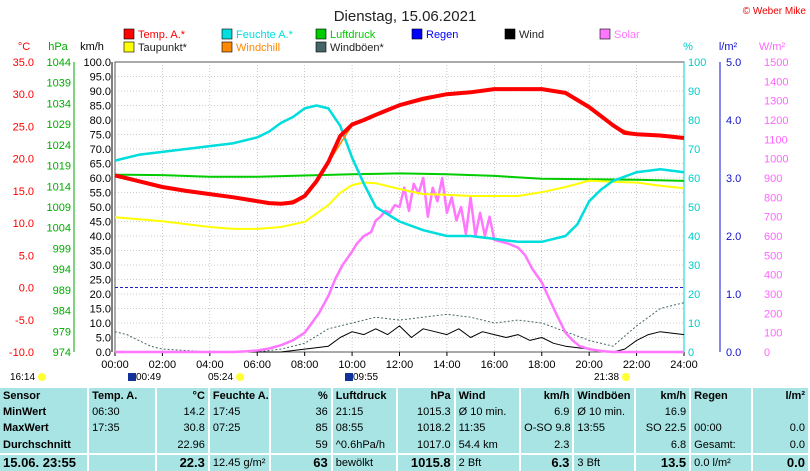 This screenshot has height=471, width=810. I want to click on axis-tick-label: 1029, so click(59, 125).